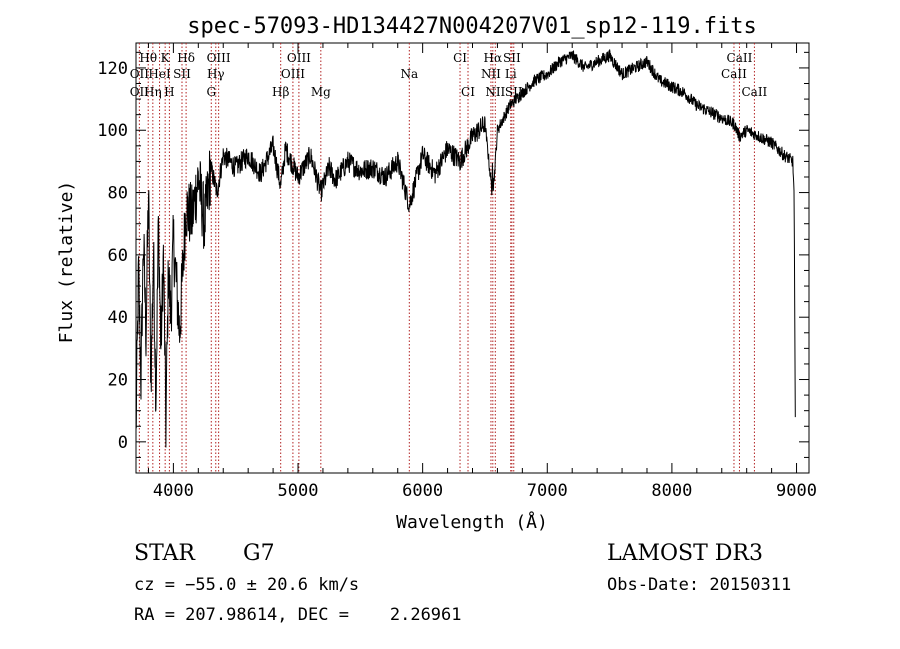 The height and width of the screenshot is (649, 900). Describe the element at coordinates (169, 92) in the screenshot. I see `line-label: H` at that location.